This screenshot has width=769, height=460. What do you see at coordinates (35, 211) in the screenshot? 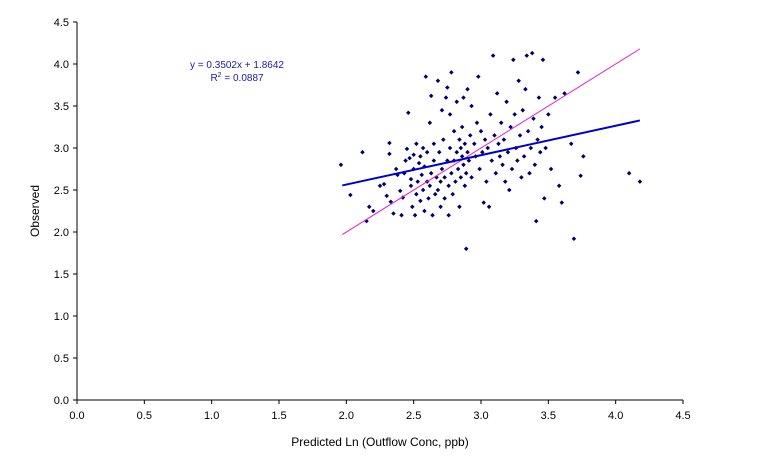
I see `y-axis-title: Observed` at bounding box center [35, 211].